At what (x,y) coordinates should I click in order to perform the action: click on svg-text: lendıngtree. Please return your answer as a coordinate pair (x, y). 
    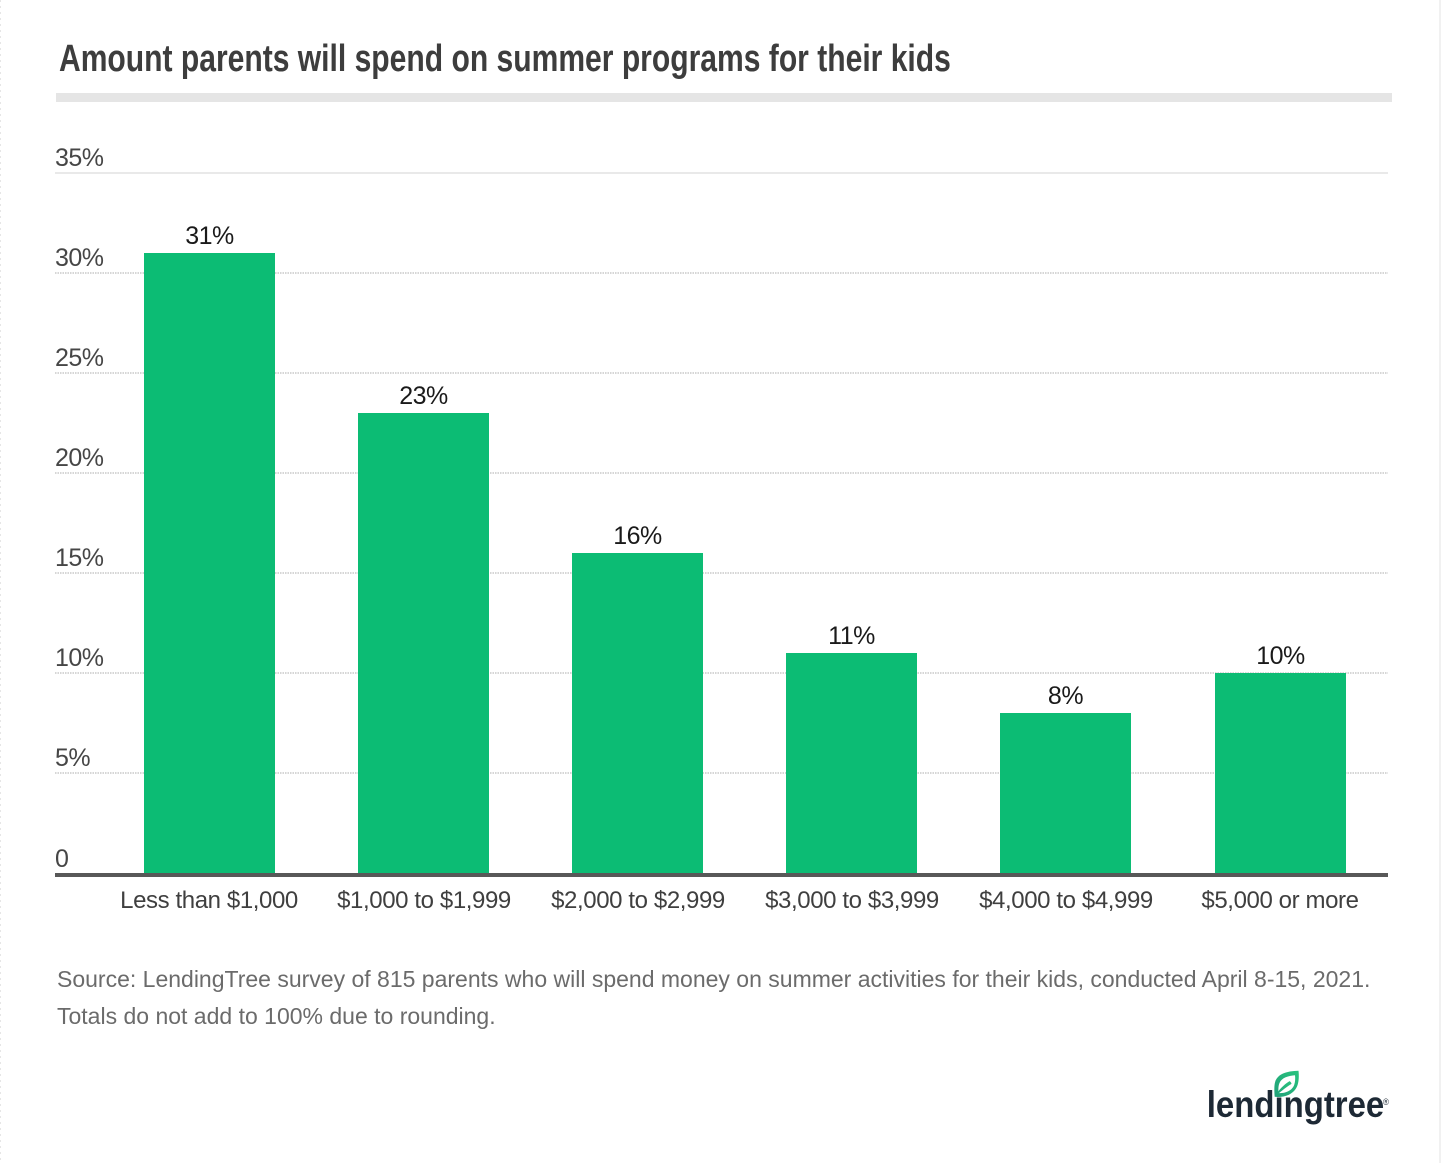
    Looking at the image, I should click on (1295, 1104).